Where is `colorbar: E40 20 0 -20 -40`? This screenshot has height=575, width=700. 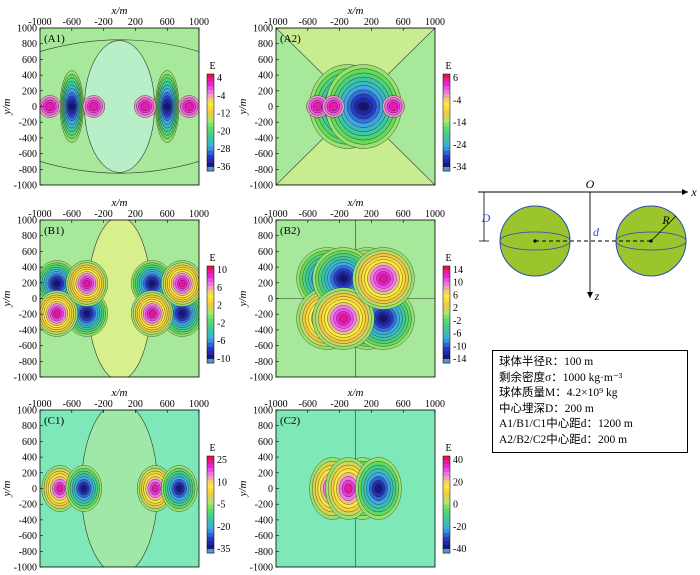 colorbar: E40 20 0 -20 -40 is located at coordinates (454, 499).